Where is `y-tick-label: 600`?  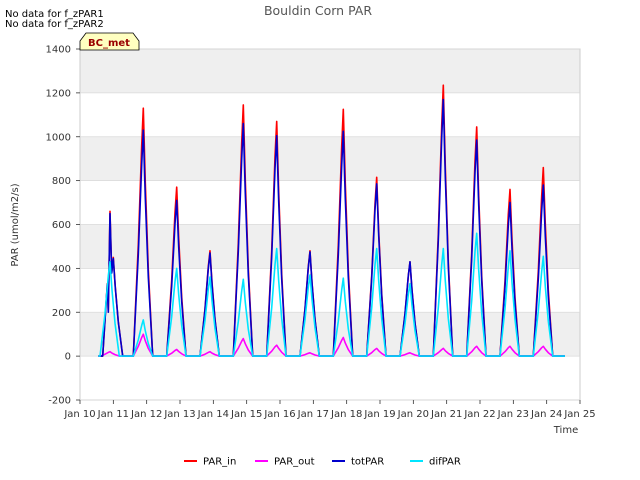
y-tick-label: 600 is located at coordinates (61, 225).